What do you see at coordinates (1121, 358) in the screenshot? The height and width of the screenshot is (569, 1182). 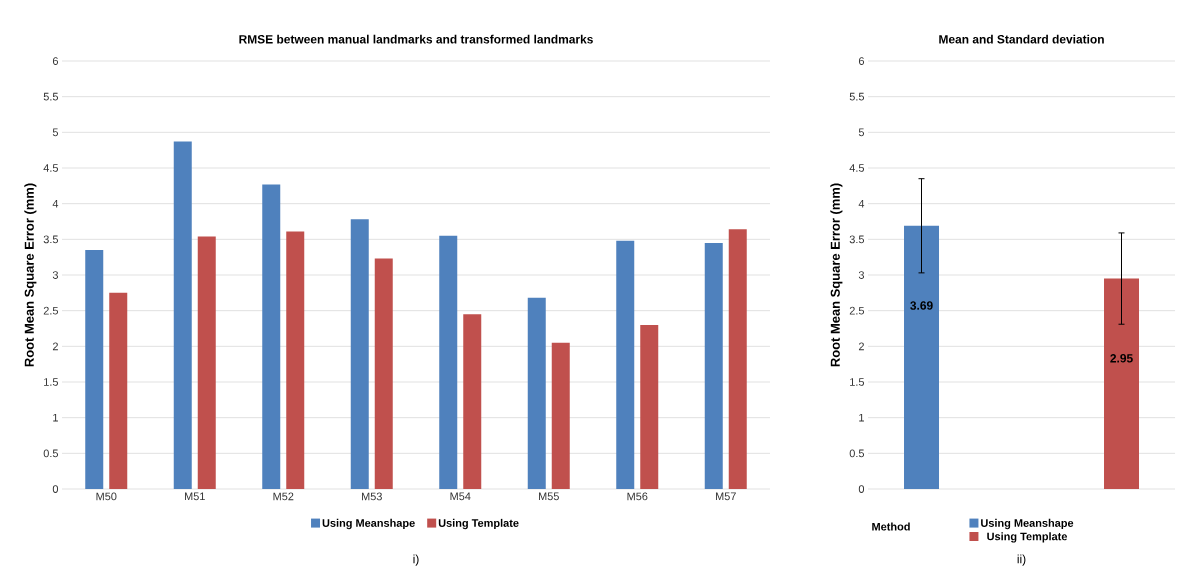 I see `data-label: 2.95` at bounding box center [1121, 358].